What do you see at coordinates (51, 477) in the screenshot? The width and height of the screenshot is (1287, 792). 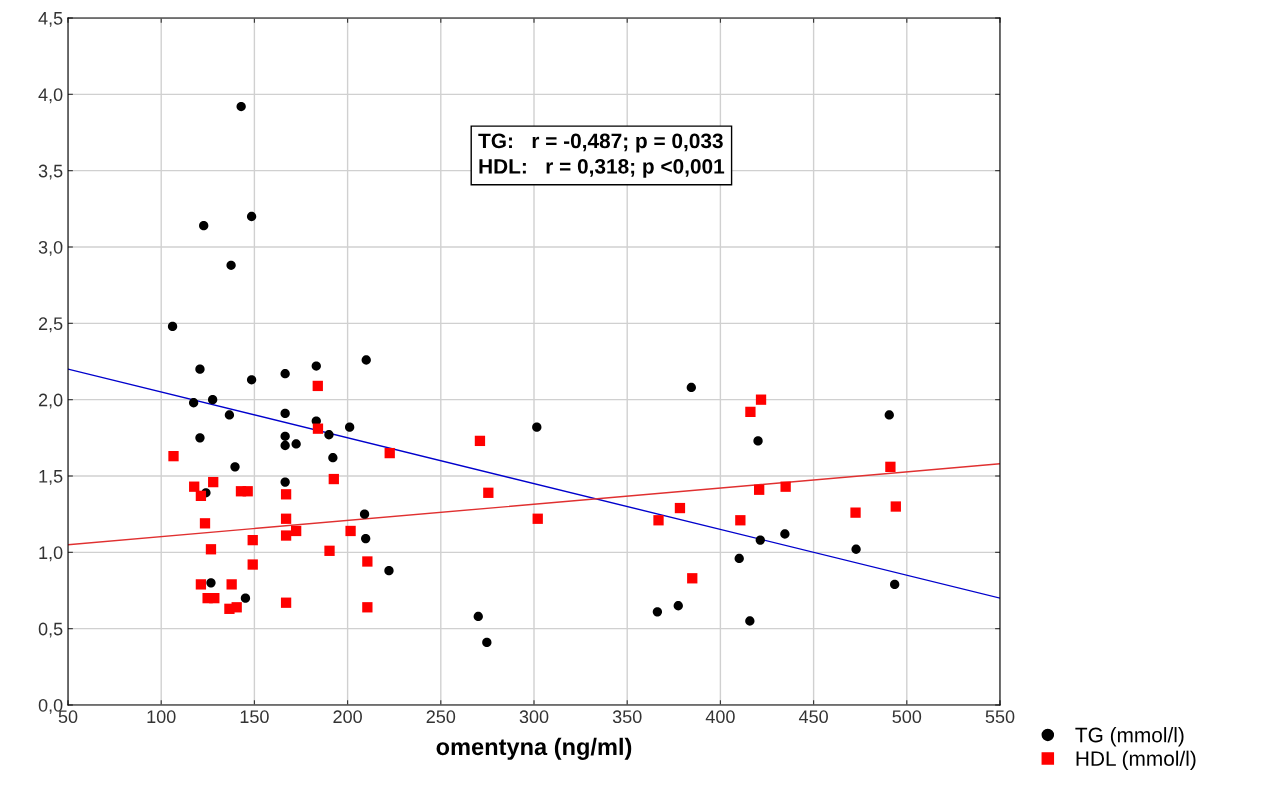 I see `y-tick-label: 1,5` at bounding box center [51, 477].